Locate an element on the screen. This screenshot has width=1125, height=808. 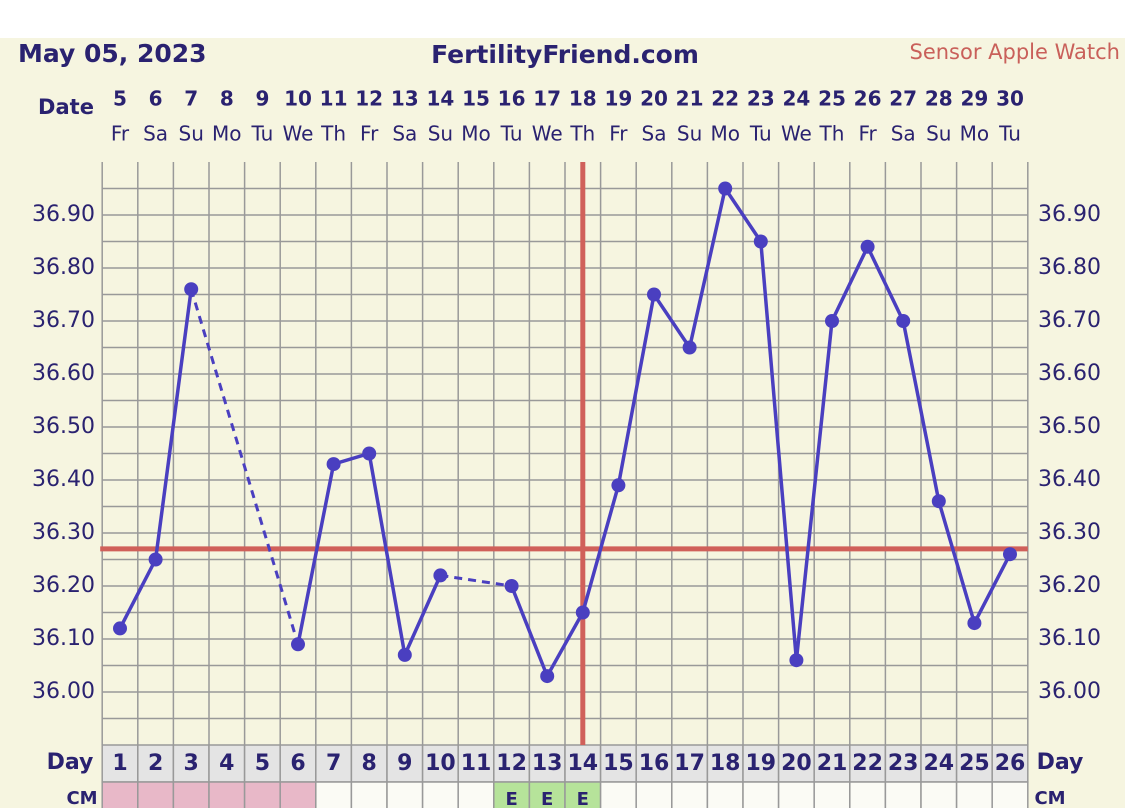
date-number: 20 is located at coordinates (654, 99).